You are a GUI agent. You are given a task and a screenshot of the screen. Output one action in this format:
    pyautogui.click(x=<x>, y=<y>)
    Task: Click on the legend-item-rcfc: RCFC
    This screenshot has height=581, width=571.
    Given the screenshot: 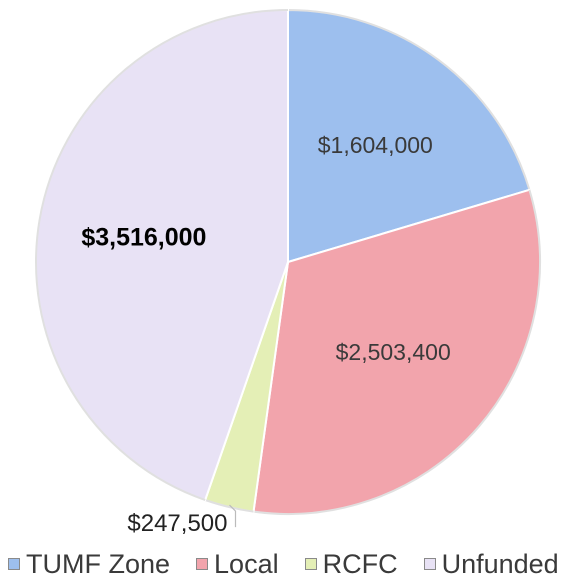 What is the action you would take?
    pyautogui.click(x=351, y=564)
    